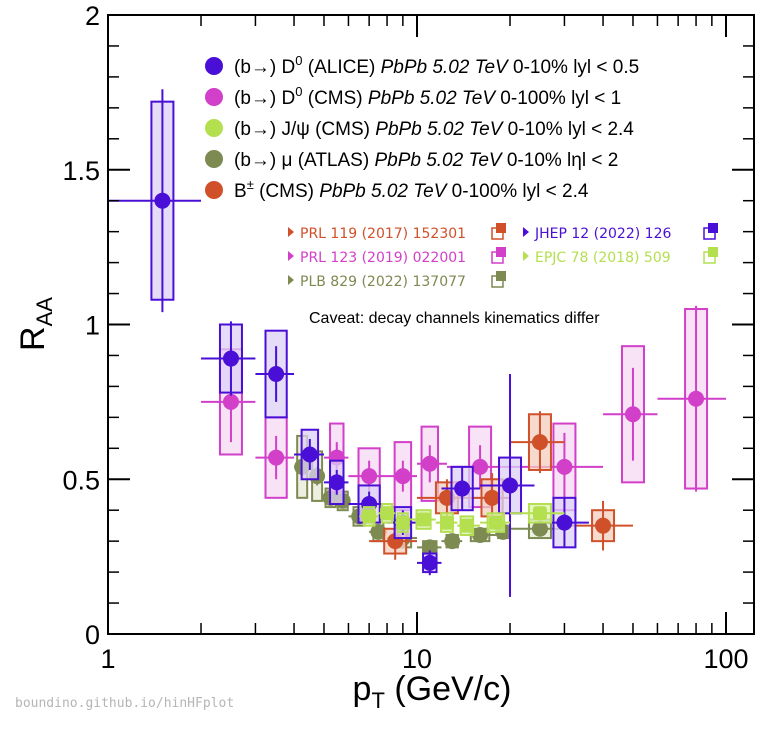  Describe the element at coordinates (33, 338) in the screenshot. I see `y-axis-title-main: R` at that location.